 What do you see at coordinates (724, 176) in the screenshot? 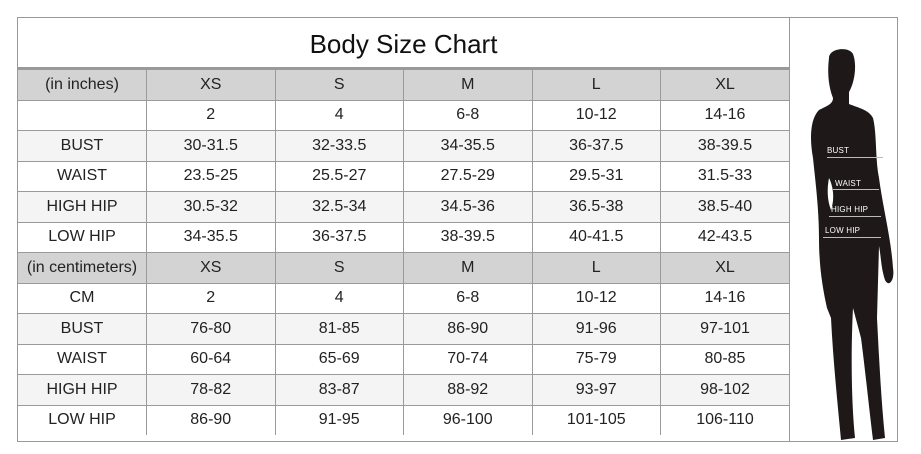
I see `table-cell: 31.5-33` at bounding box center [724, 176].